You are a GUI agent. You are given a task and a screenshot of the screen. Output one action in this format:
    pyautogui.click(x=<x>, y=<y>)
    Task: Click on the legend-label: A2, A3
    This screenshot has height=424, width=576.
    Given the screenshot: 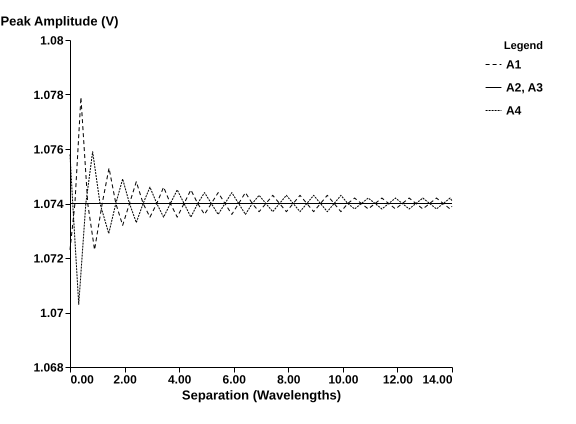 What is the action you would take?
    pyautogui.click(x=525, y=87)
    